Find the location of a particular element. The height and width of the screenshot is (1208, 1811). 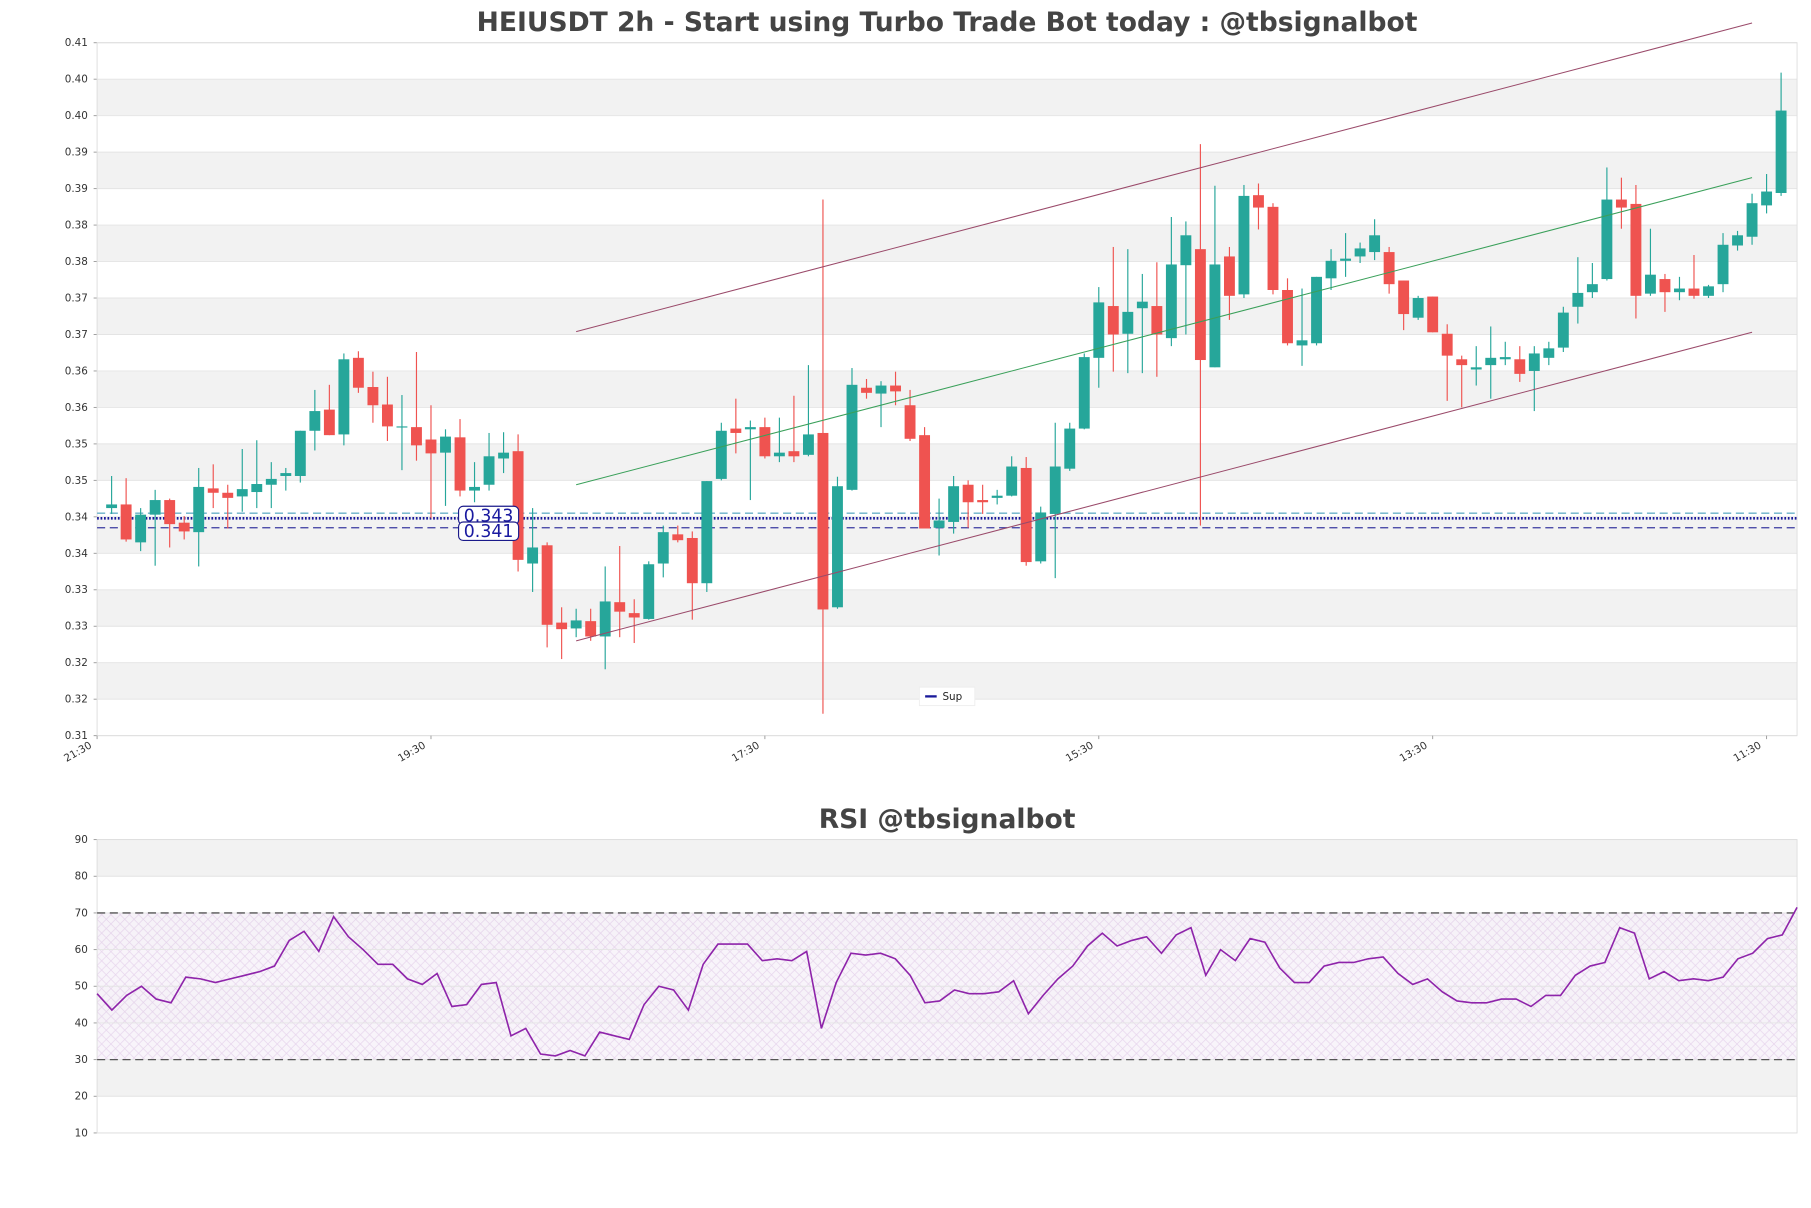

y-tick-label: 40 is located at coordinates (81, 1023).